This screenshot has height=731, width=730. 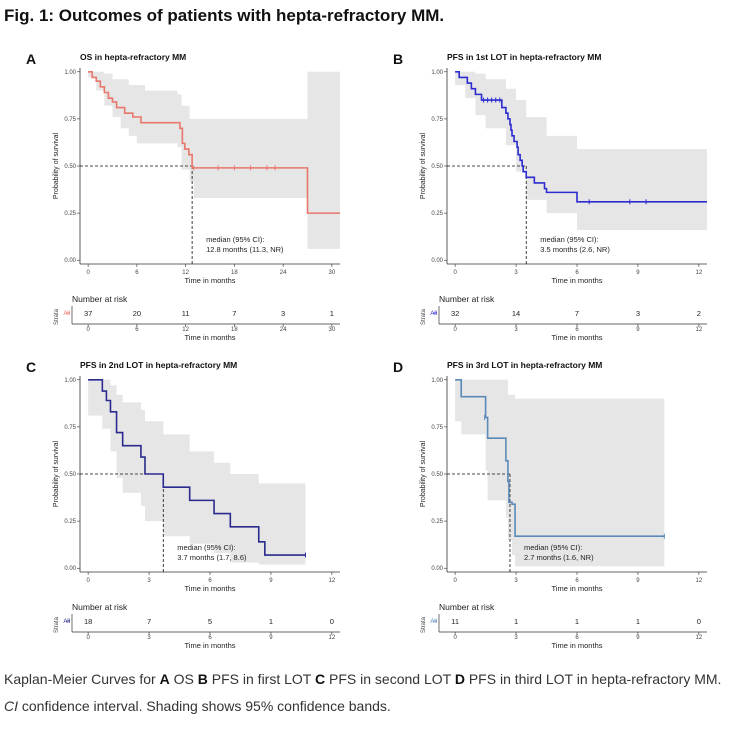 What do you see at coordinates (261, 679) in the screenshot?
I see `caption-text-b: PFS in first LOT` at bounding box center [261, 679].